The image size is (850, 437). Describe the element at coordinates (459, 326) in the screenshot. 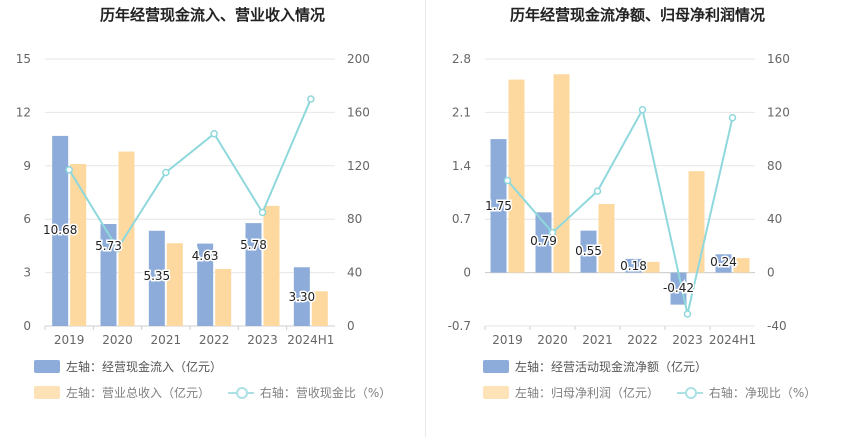

I see `y-tick-left: -0.7` at that location.